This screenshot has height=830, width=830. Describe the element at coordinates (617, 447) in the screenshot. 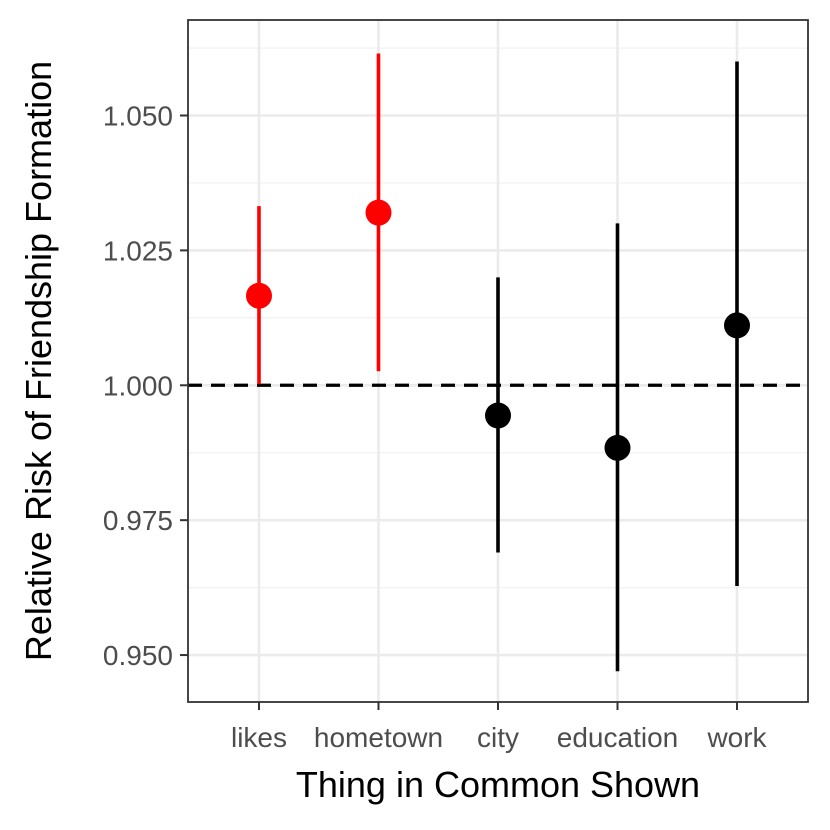

I see `point-education` at that location.